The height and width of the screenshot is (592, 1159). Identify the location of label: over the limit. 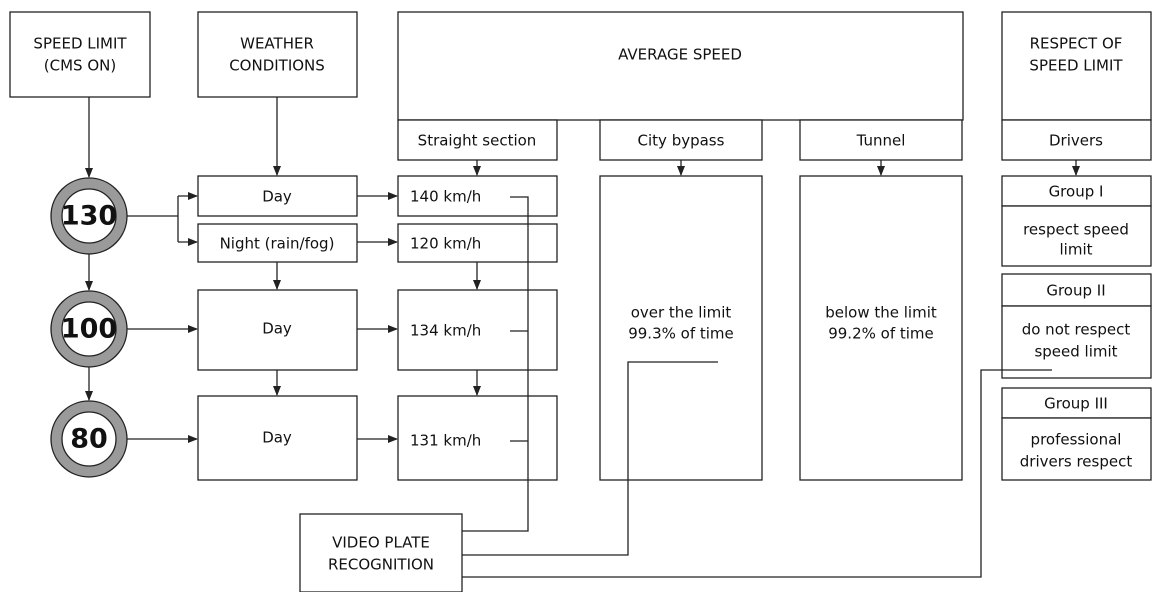
(681, 313).